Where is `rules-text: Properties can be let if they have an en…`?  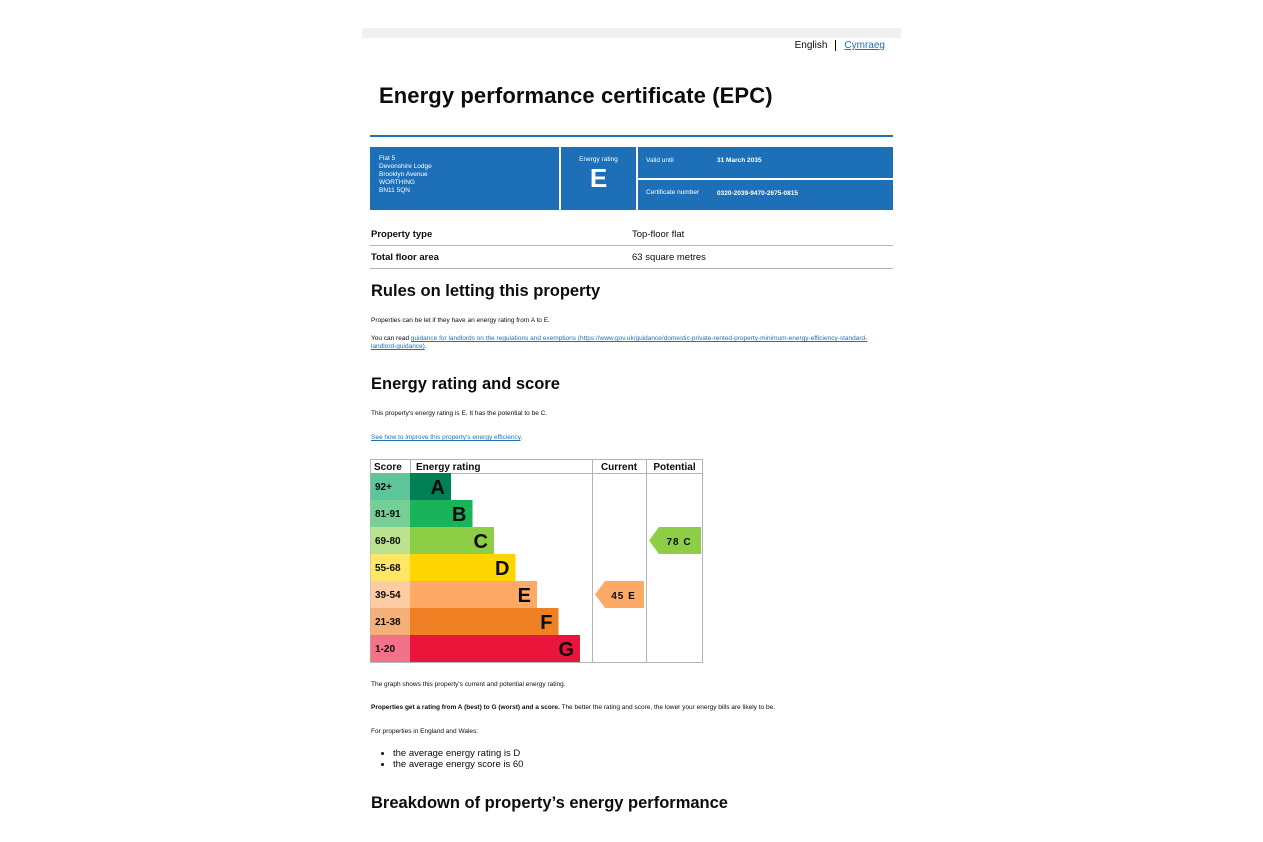 rules-text: Properties can be let if they have an en… is located at coordinates (460, 320).